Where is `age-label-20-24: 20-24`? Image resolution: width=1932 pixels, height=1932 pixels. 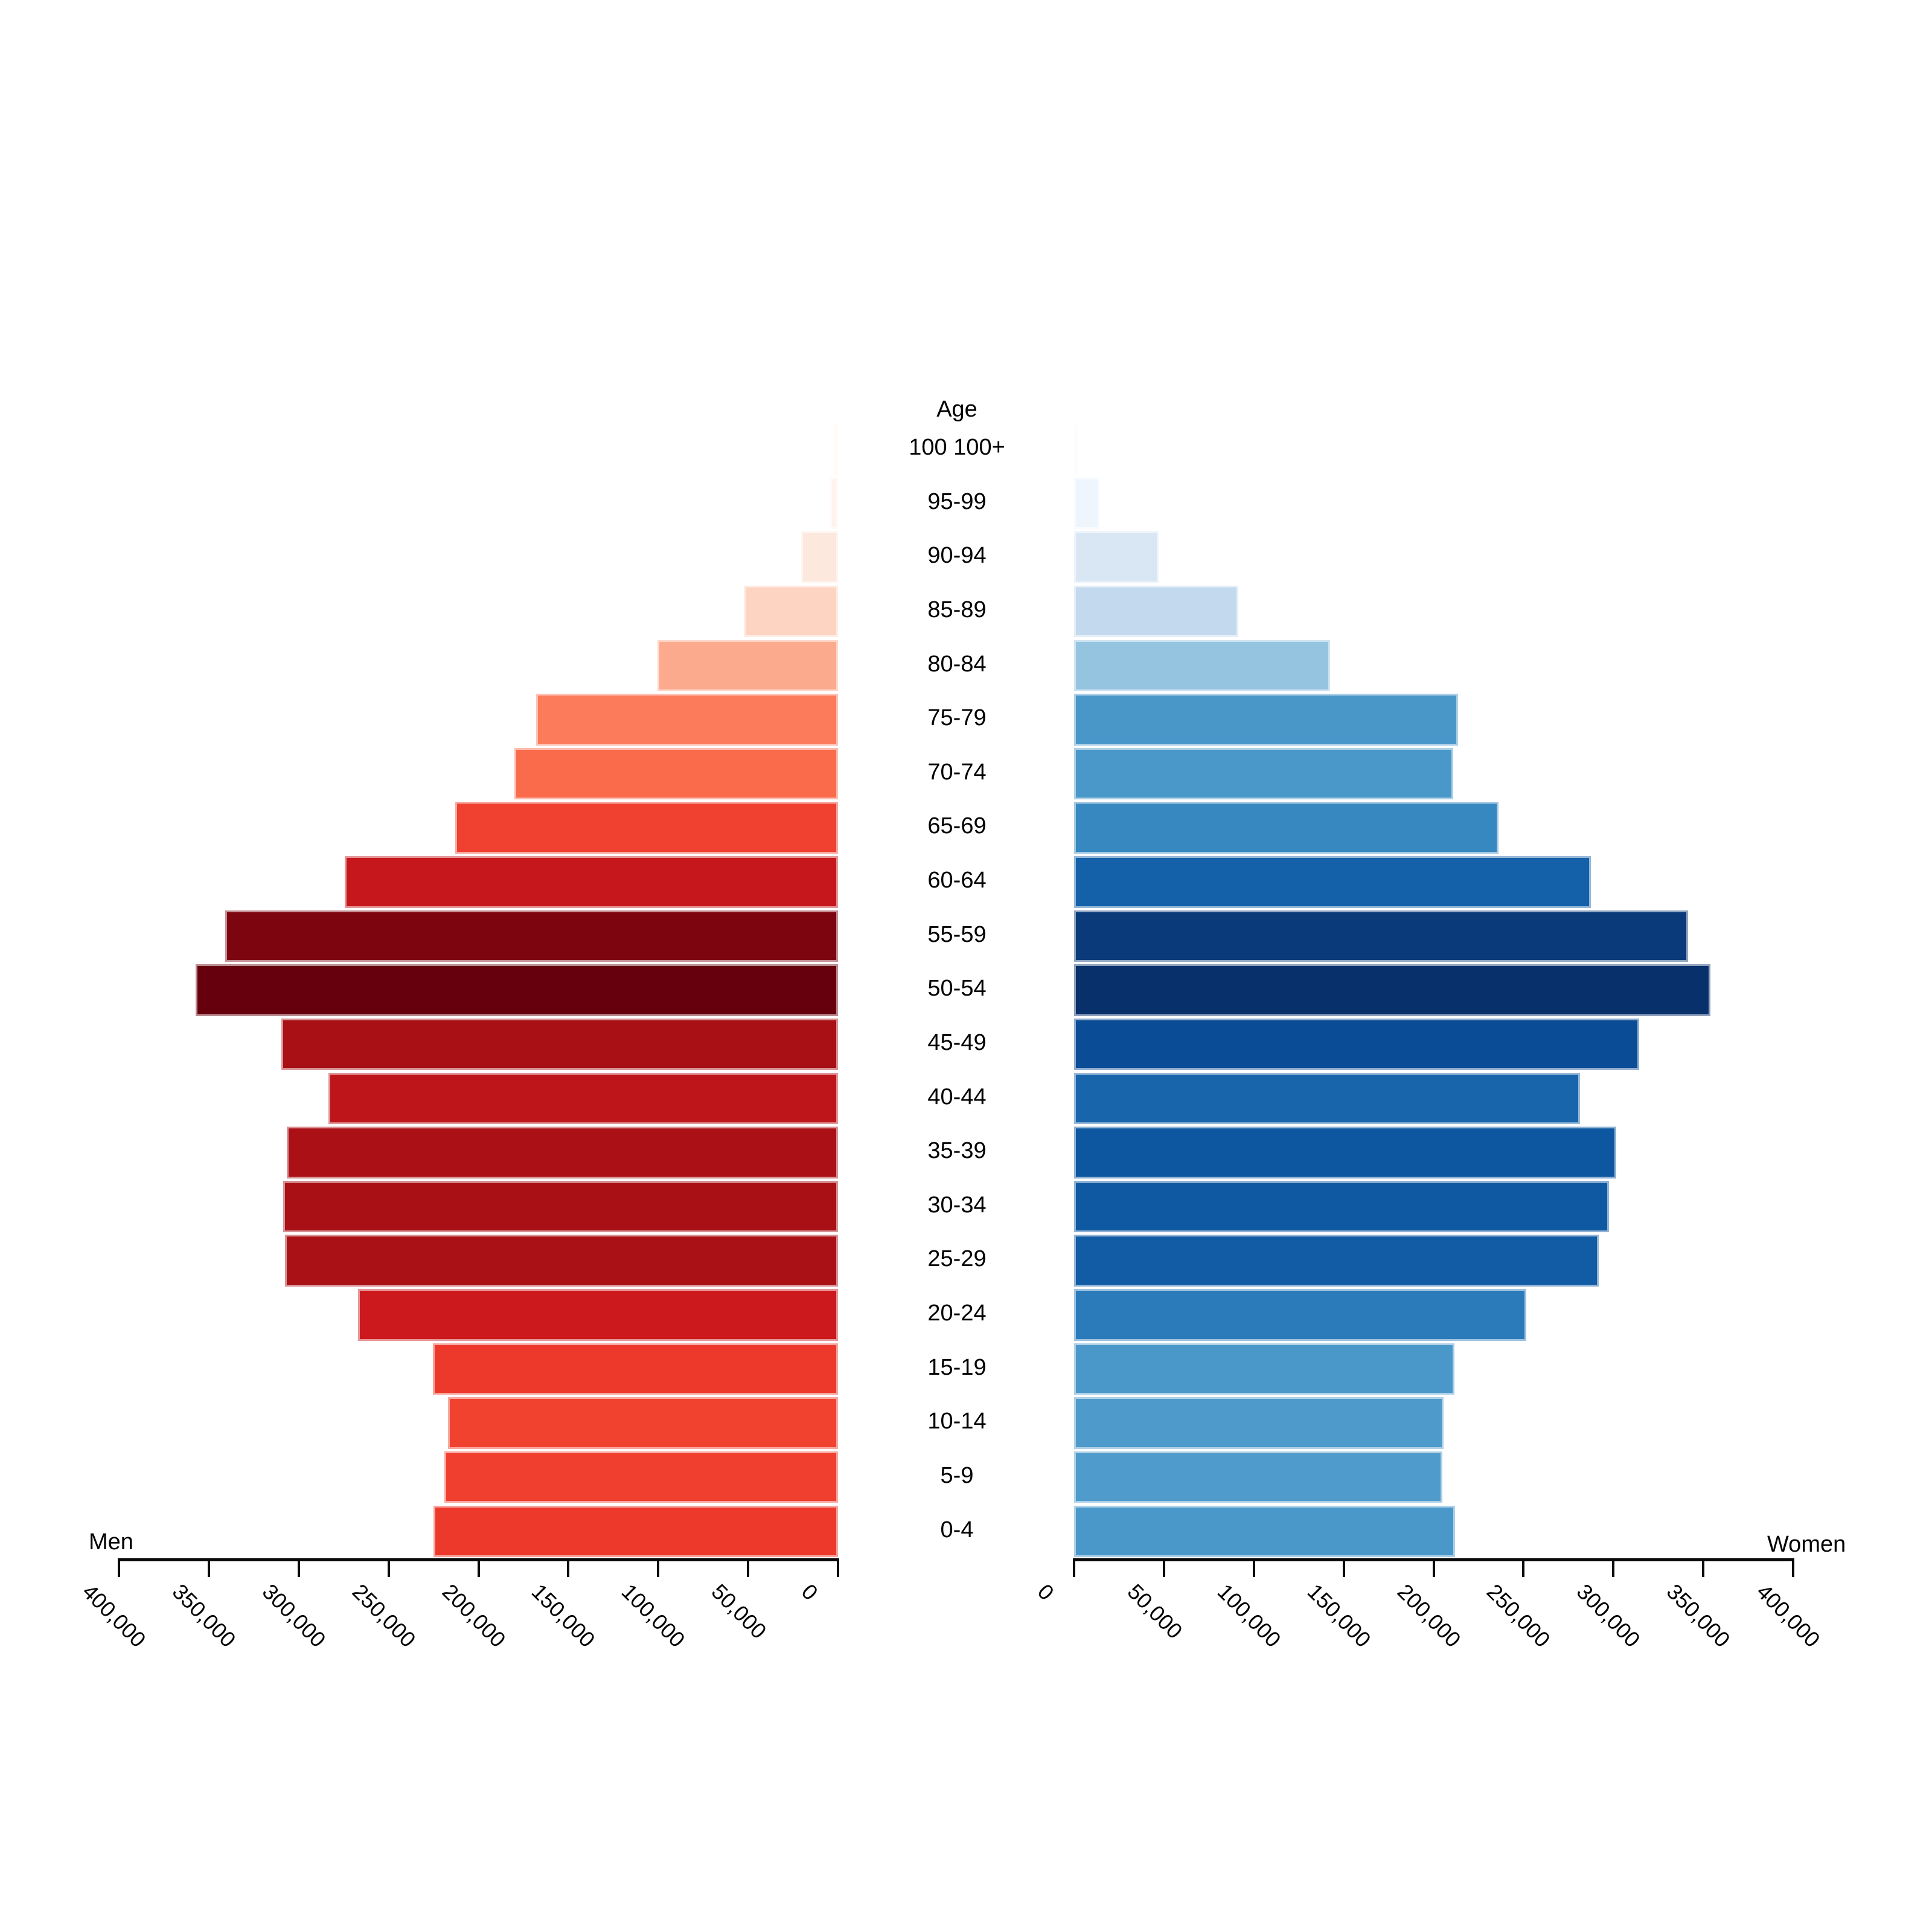 age-label-20-24: 20-24 is located at coordinates (957, 1313).